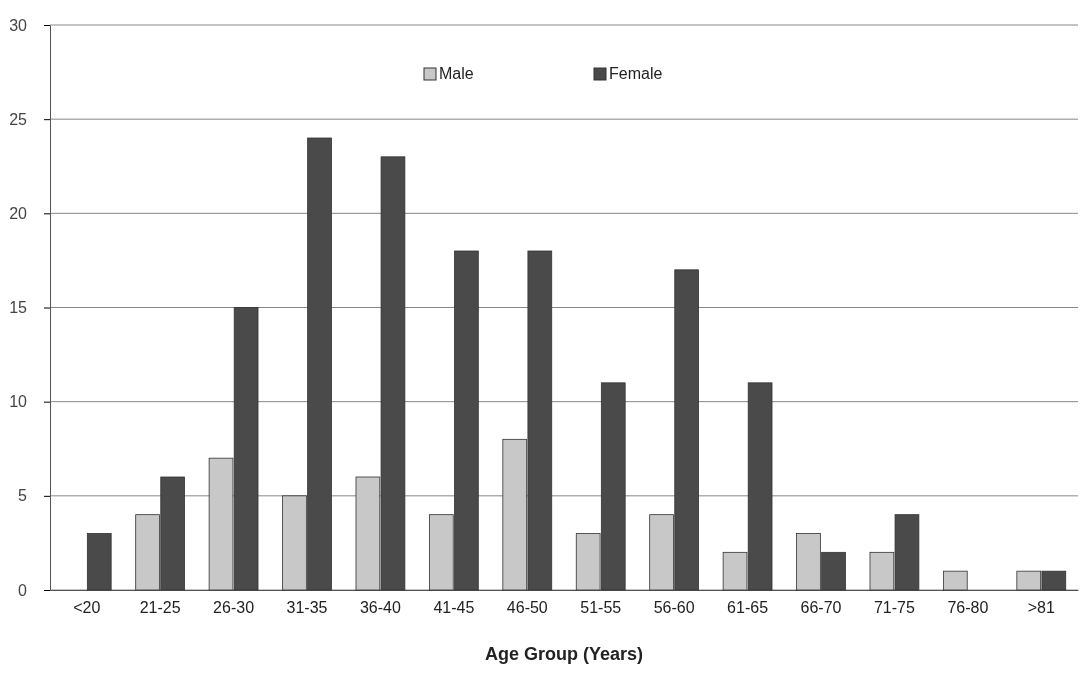 This screenshot has height=688, width=1088. What do you see at coordinates (160, 607) in the screenshot?
I see `x-tick-label: 21-25` at bounding box center [160, 607].